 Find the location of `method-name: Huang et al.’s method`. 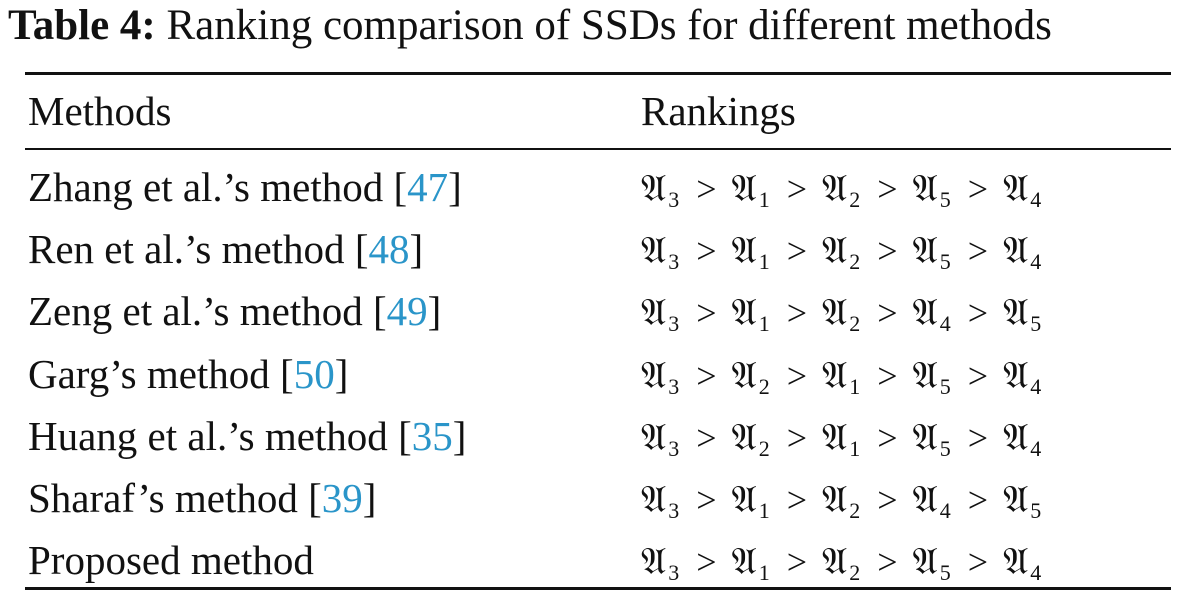

method-name: Huang et al.’s method is located at coordinates (208, 436).